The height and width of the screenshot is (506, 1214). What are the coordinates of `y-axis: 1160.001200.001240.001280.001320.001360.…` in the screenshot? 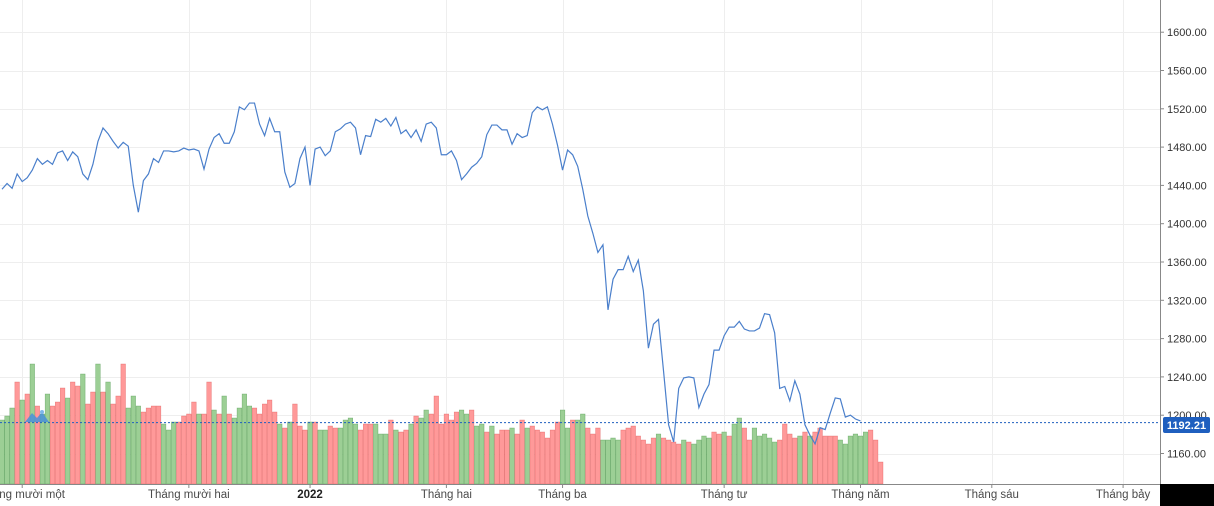 It's located at (1183, 244).